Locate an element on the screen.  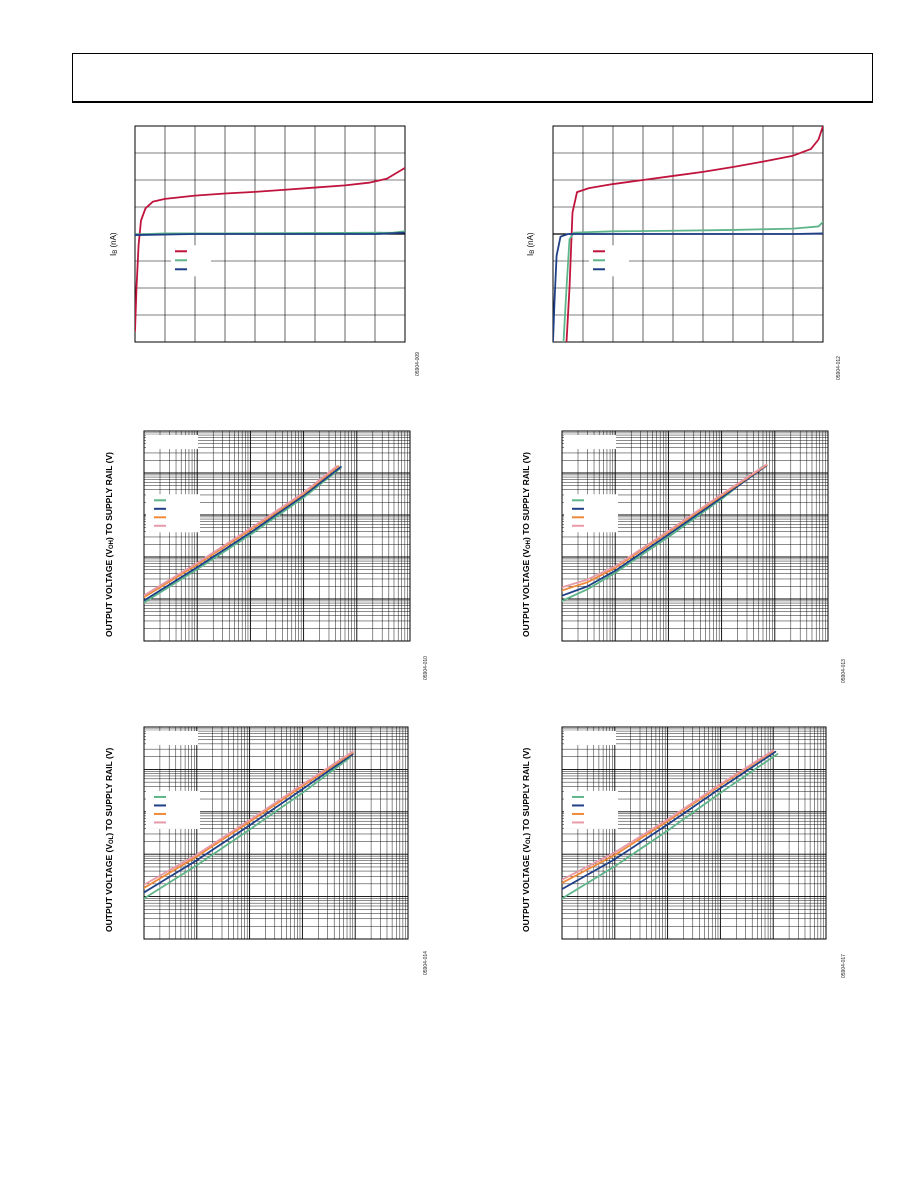
y-axis-label-sub: OL is located at coordinates (529, 839).